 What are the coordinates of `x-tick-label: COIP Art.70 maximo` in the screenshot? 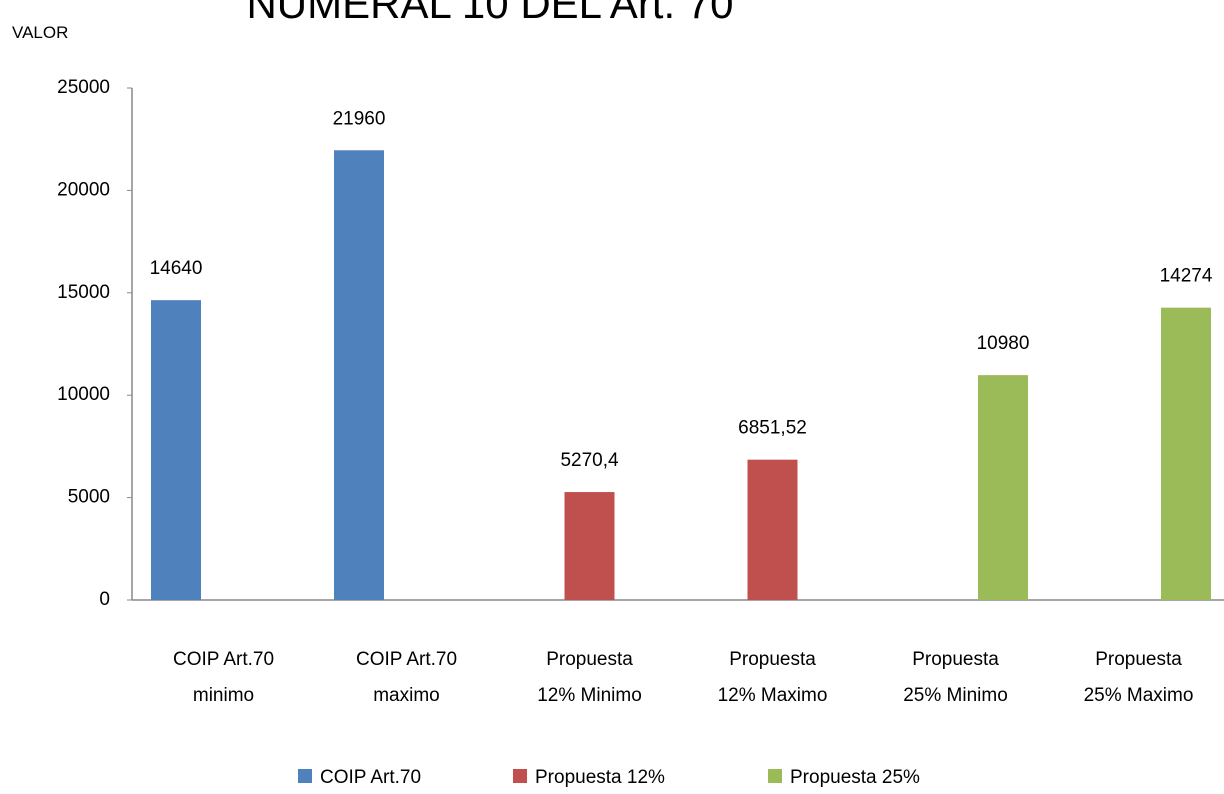 It's located at (406, 677).